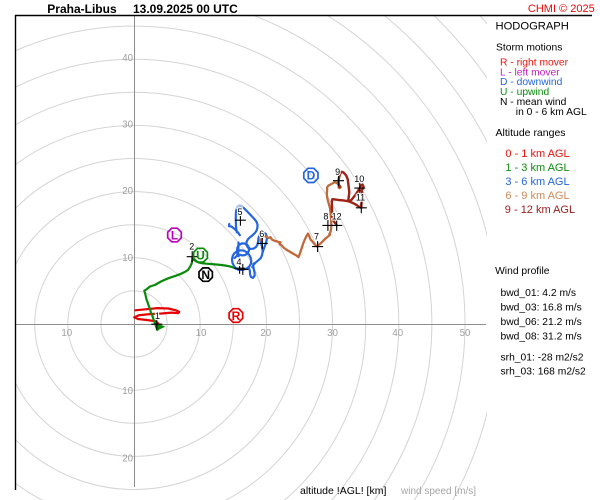 Image resolution: width=600 pixels, height=500 pixels. What do you see at coordinates (530, 72) in the screenshot?
I see `svg-text: L - left mover` at bounding box center [530, 72].